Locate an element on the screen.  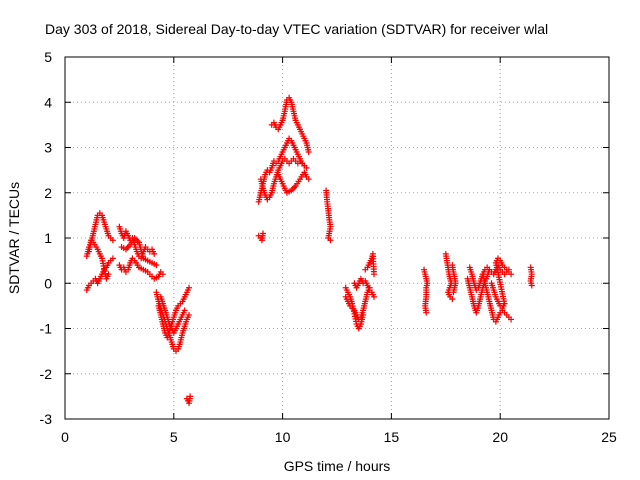
series-arc3c is located at coordinates (172, 315).